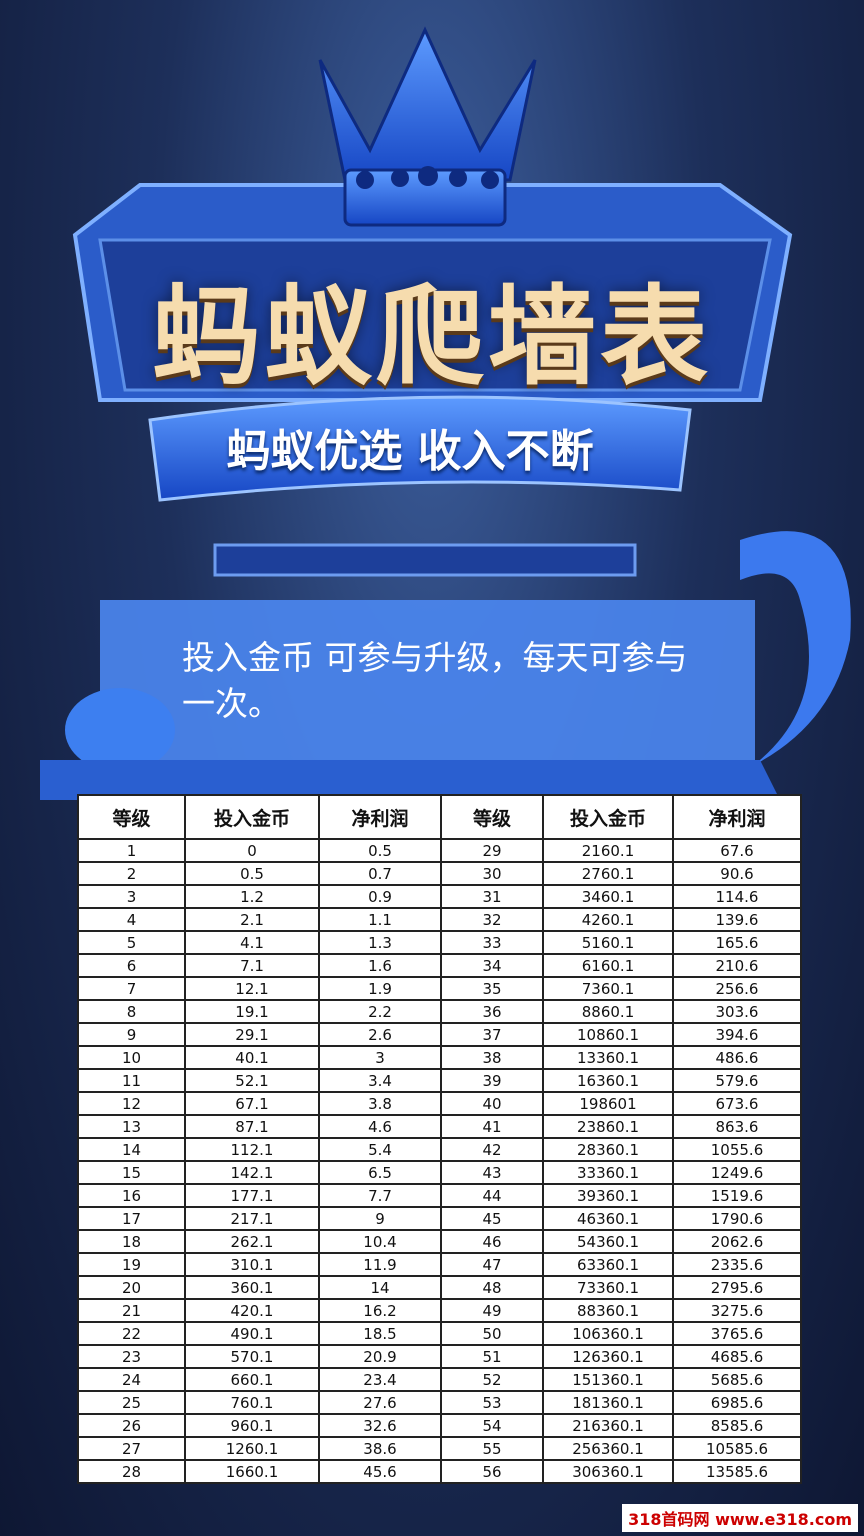 This screenshot has height=1536, width=864. Describe the element at coordinates (131, 1103) in the screenshot. I see `table-cell: 12` at that location.